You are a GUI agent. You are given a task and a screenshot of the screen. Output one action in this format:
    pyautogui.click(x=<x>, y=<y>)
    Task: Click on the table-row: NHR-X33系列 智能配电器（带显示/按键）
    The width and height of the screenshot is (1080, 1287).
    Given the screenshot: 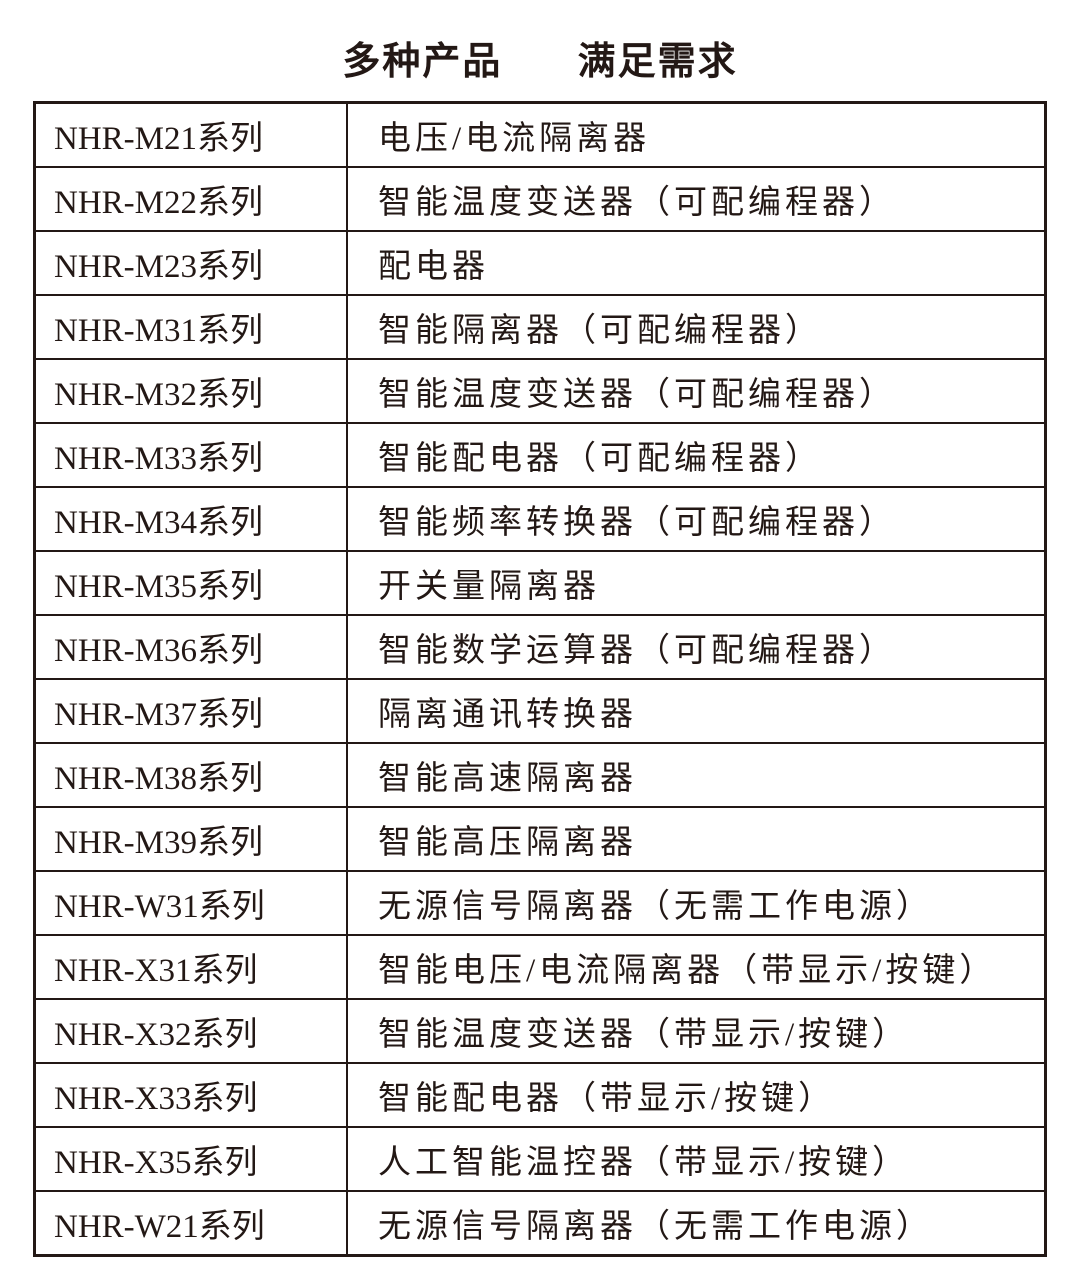 What is the action you would take?
    pyautogui.click(x=540, y=1095)
    